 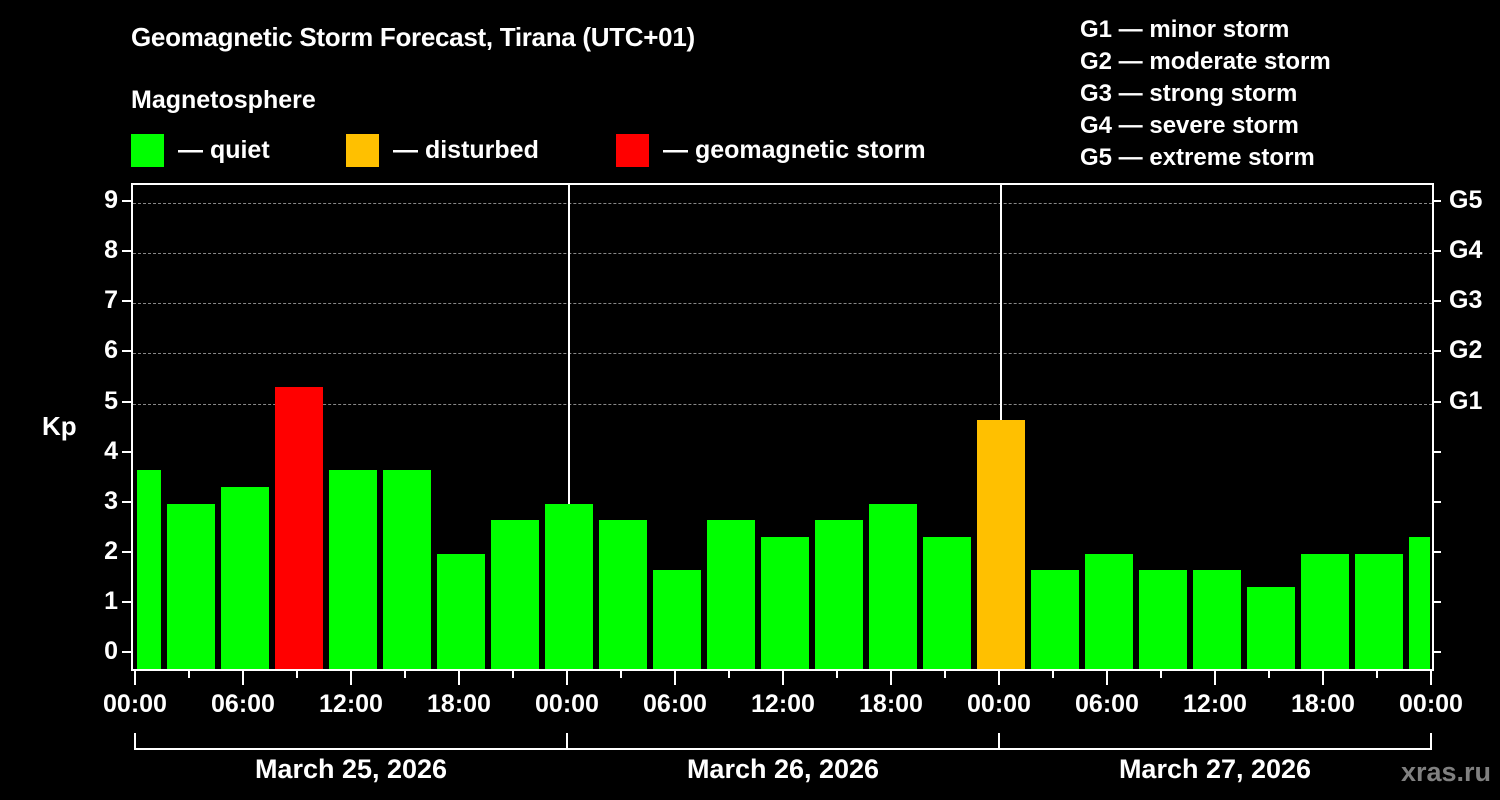 I want to click on storm-level-label: G3, so click(x=1466, y=300).